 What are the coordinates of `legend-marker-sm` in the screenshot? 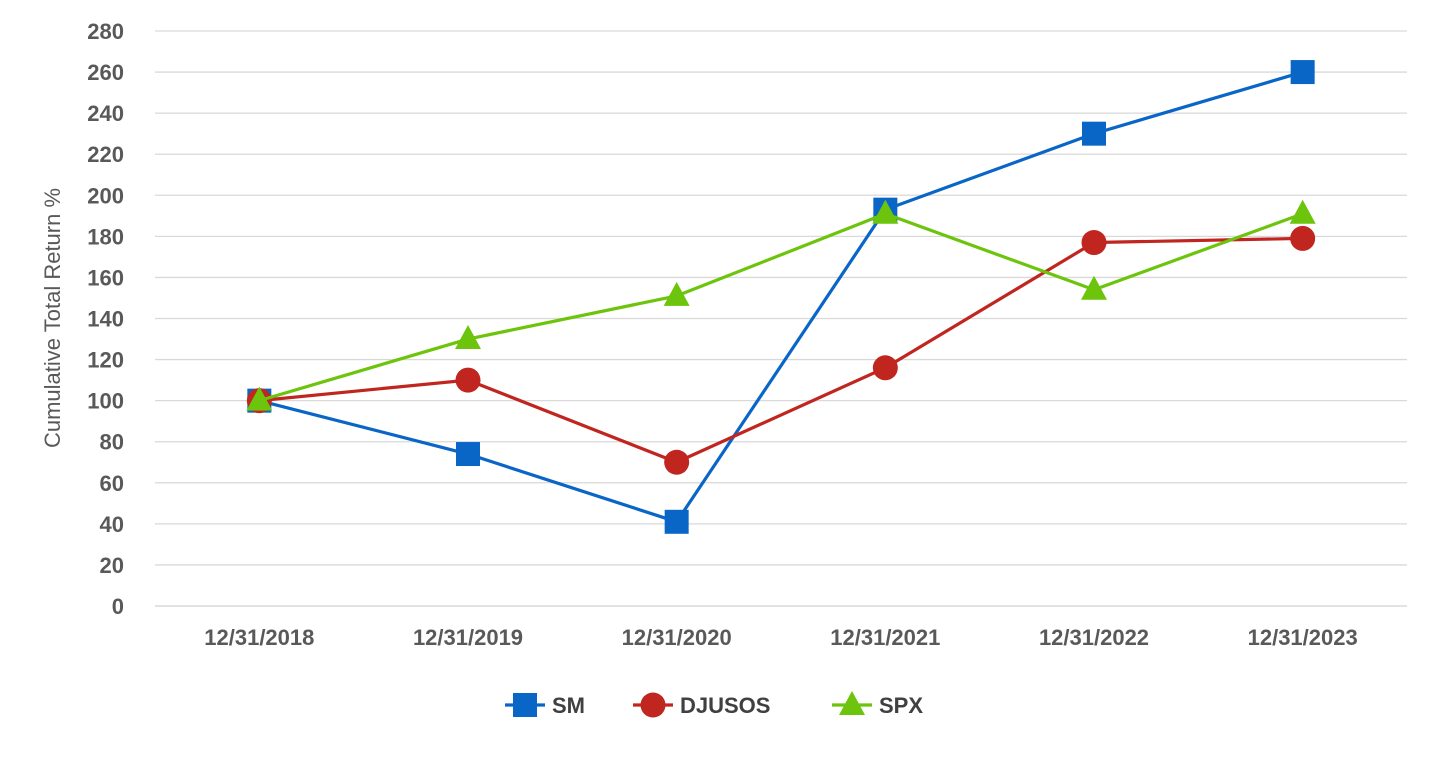 It's located at (525, 705).